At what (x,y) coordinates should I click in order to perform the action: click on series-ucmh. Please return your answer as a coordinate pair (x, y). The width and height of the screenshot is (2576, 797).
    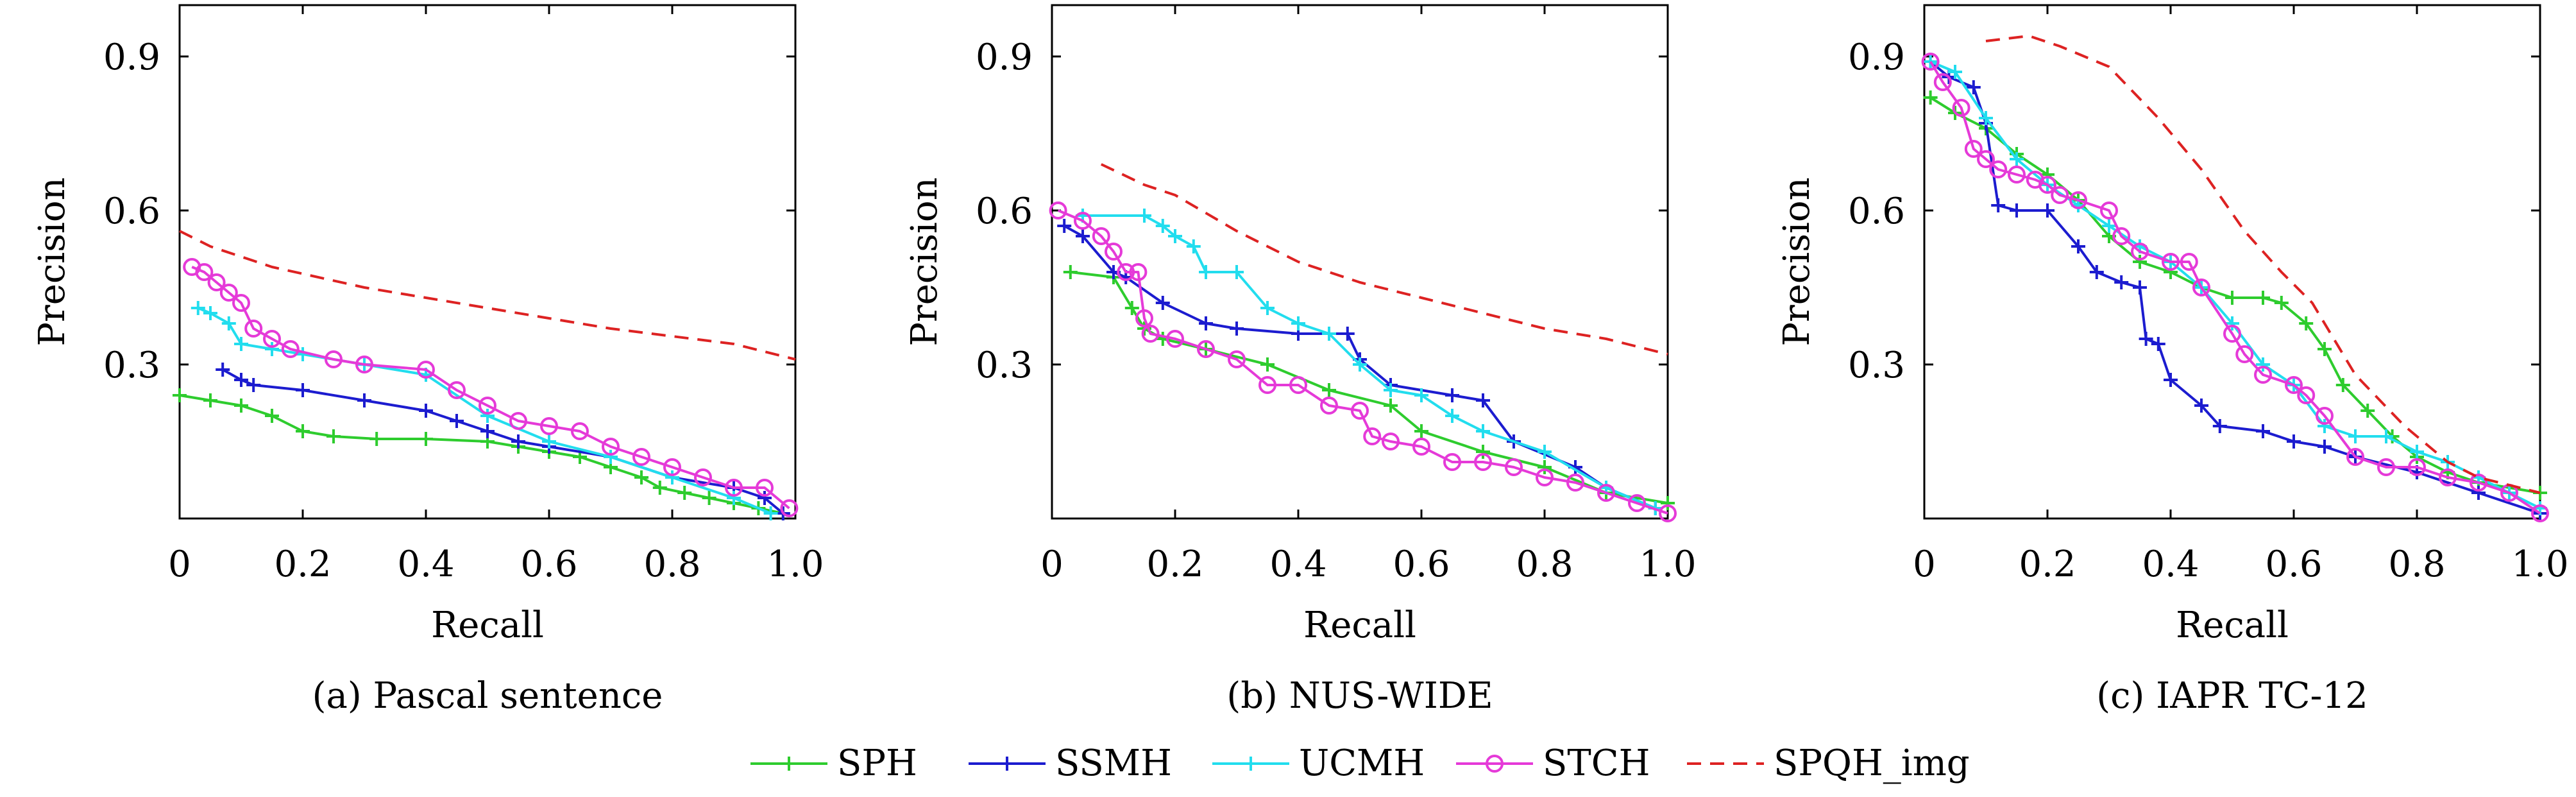
    Looking at the image, I should click on (1369, 362).